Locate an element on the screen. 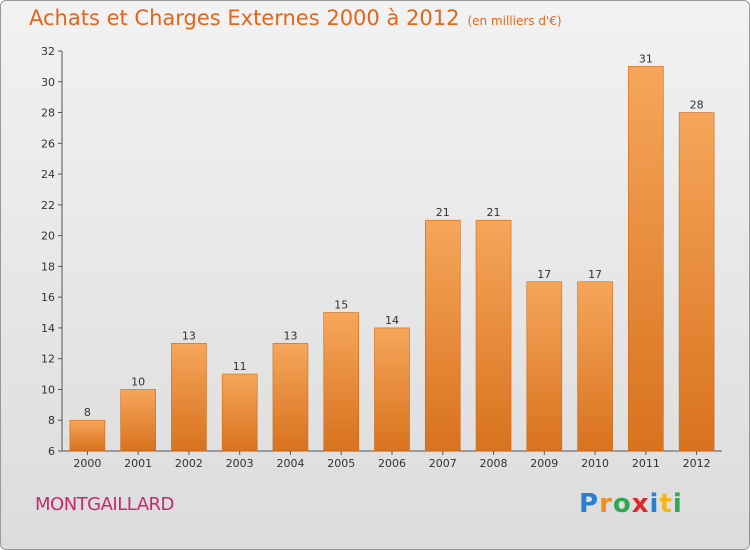  bar-2012 is located at coordinates (696, 282).